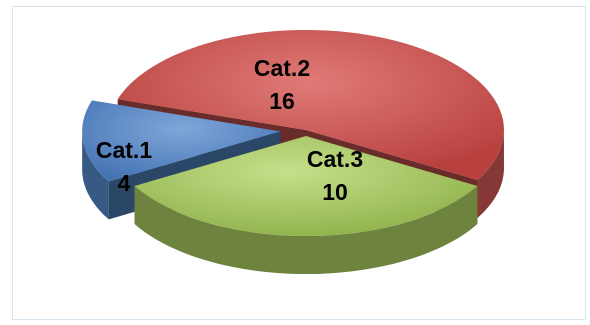 This screenshot has width=590, height=325. I want to click on data-label-value: 16, so click(282, 101).